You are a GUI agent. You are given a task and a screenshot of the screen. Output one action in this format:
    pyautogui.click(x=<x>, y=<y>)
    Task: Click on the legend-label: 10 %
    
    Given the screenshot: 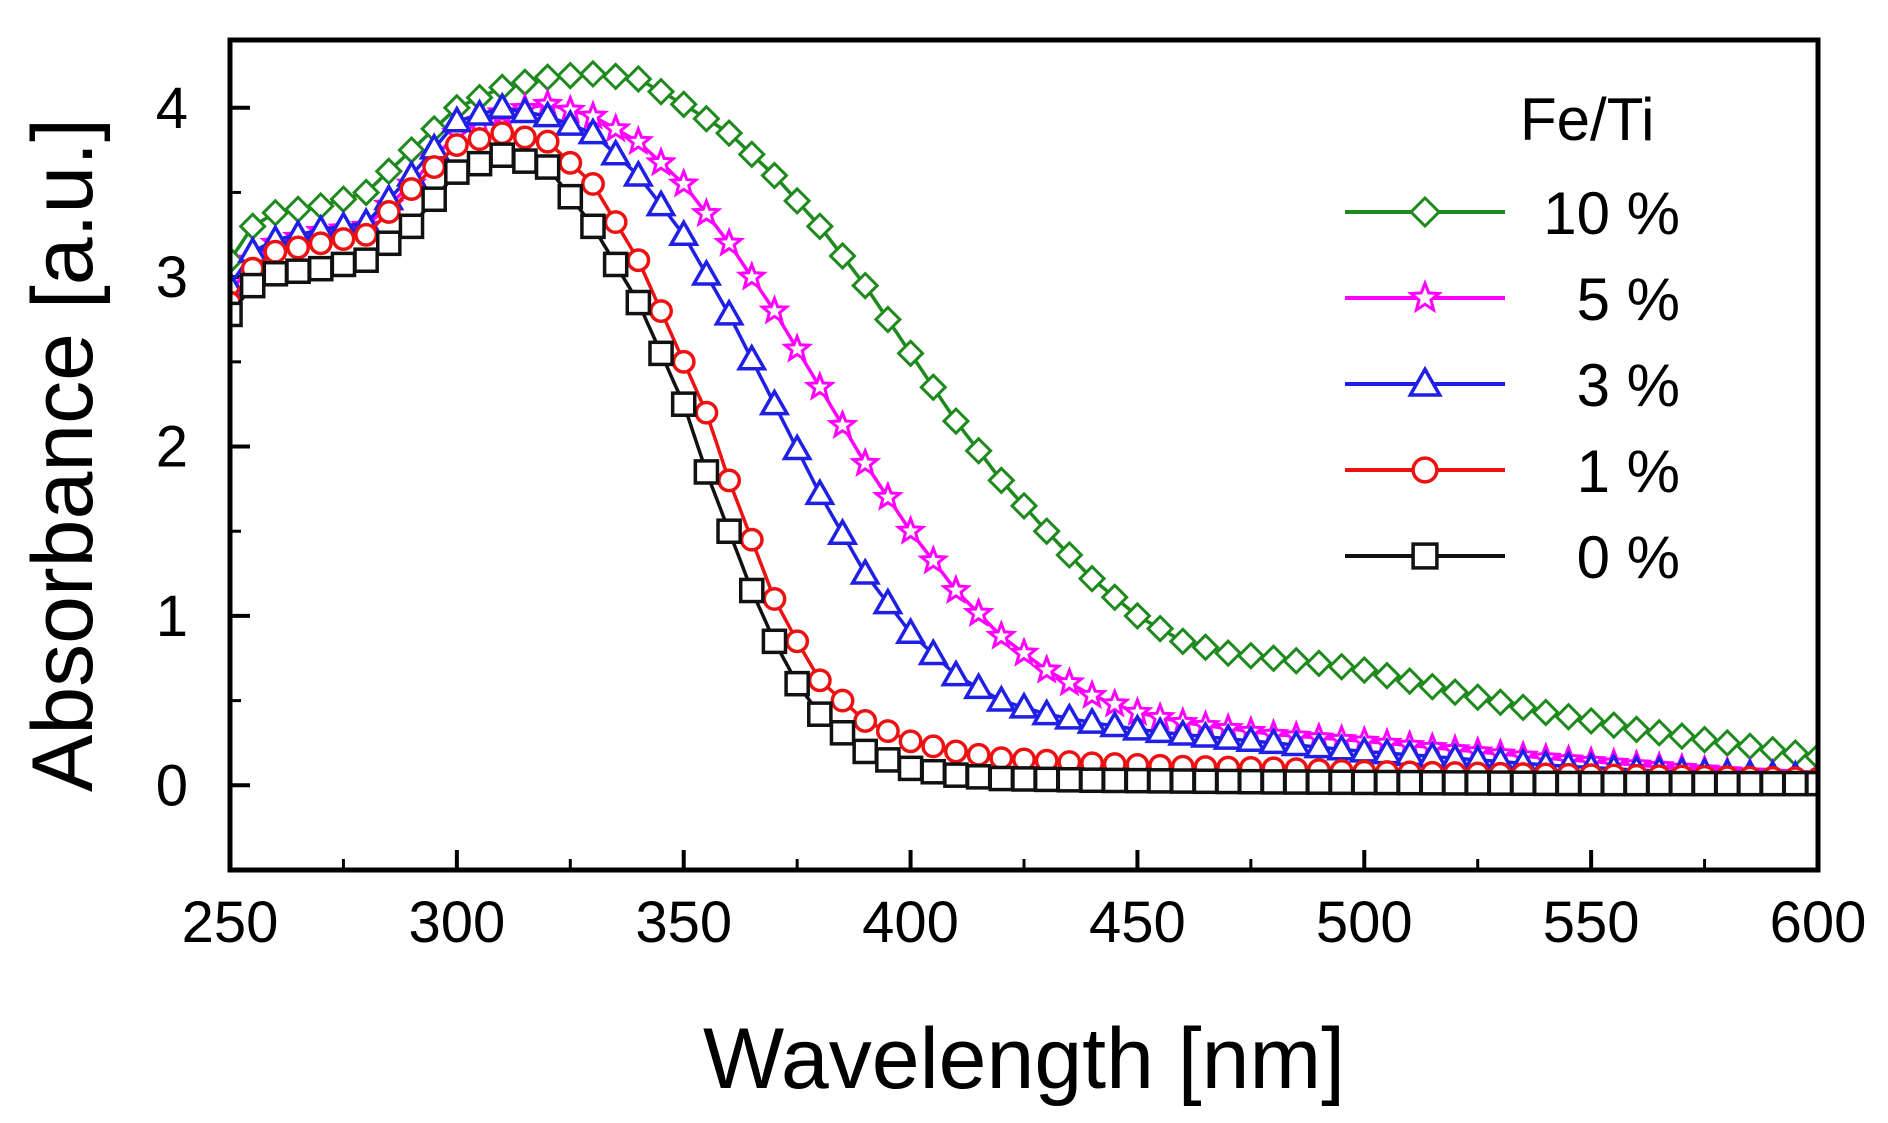 What is the action you would take?
    pyautogui.click(x=1611, y=213)
    